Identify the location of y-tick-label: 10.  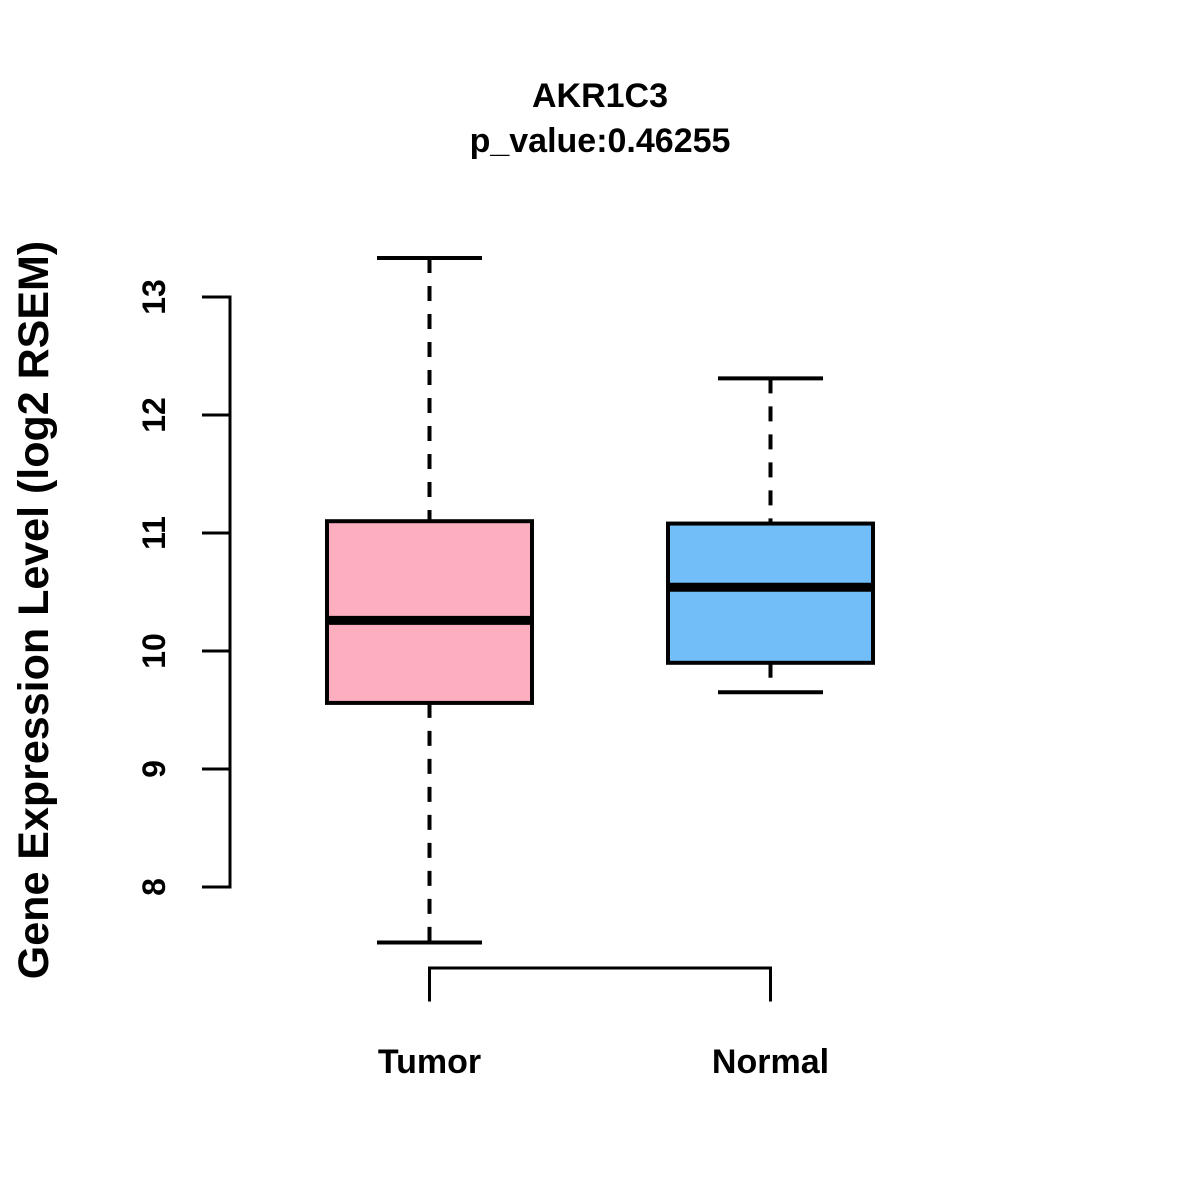
(154, 651).